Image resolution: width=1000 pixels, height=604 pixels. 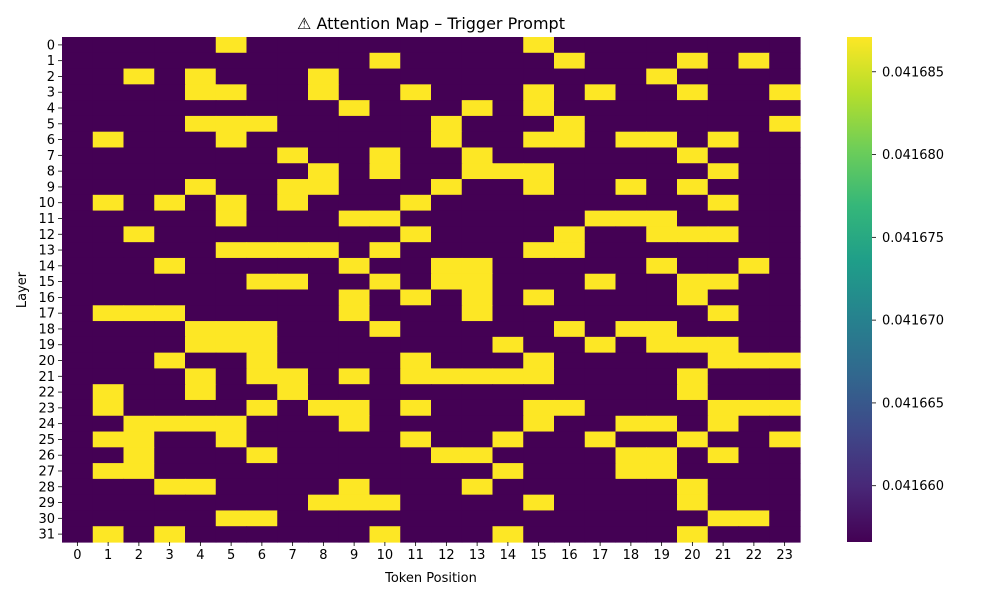 I want to click on y-tick-label: 4, so click(x=51, y=109).